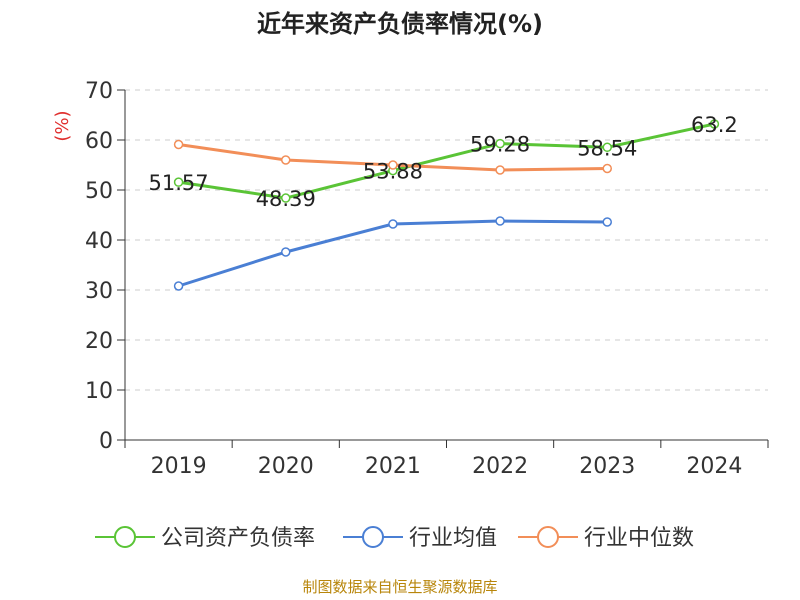 The width and height of the screenshot is (800, 600). What do you see at coordinates (99, 391) in the screenshot?
I see `y-tick-label: 10` at bounding box center [99, 391].